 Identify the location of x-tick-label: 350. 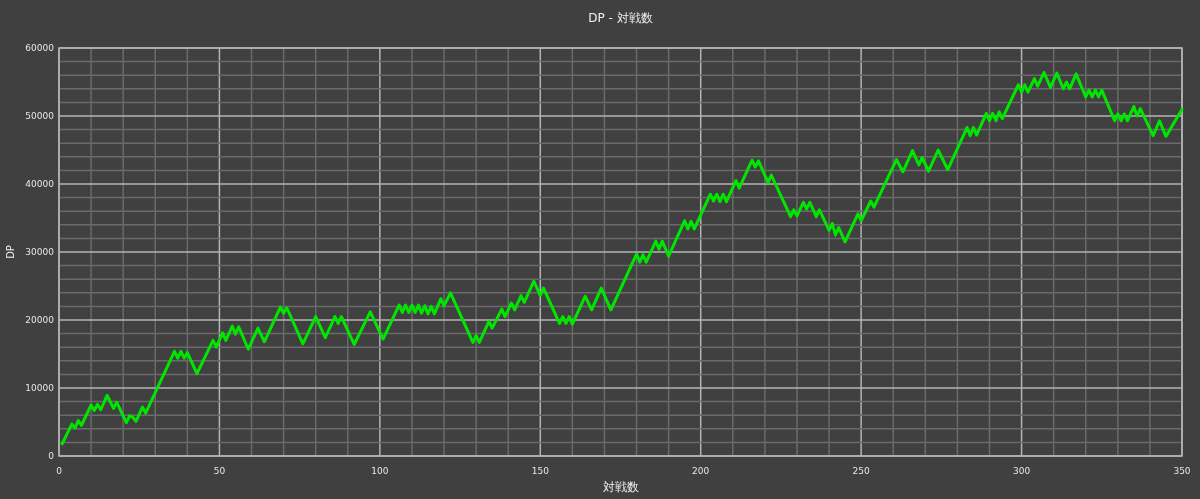
(1182, 471).